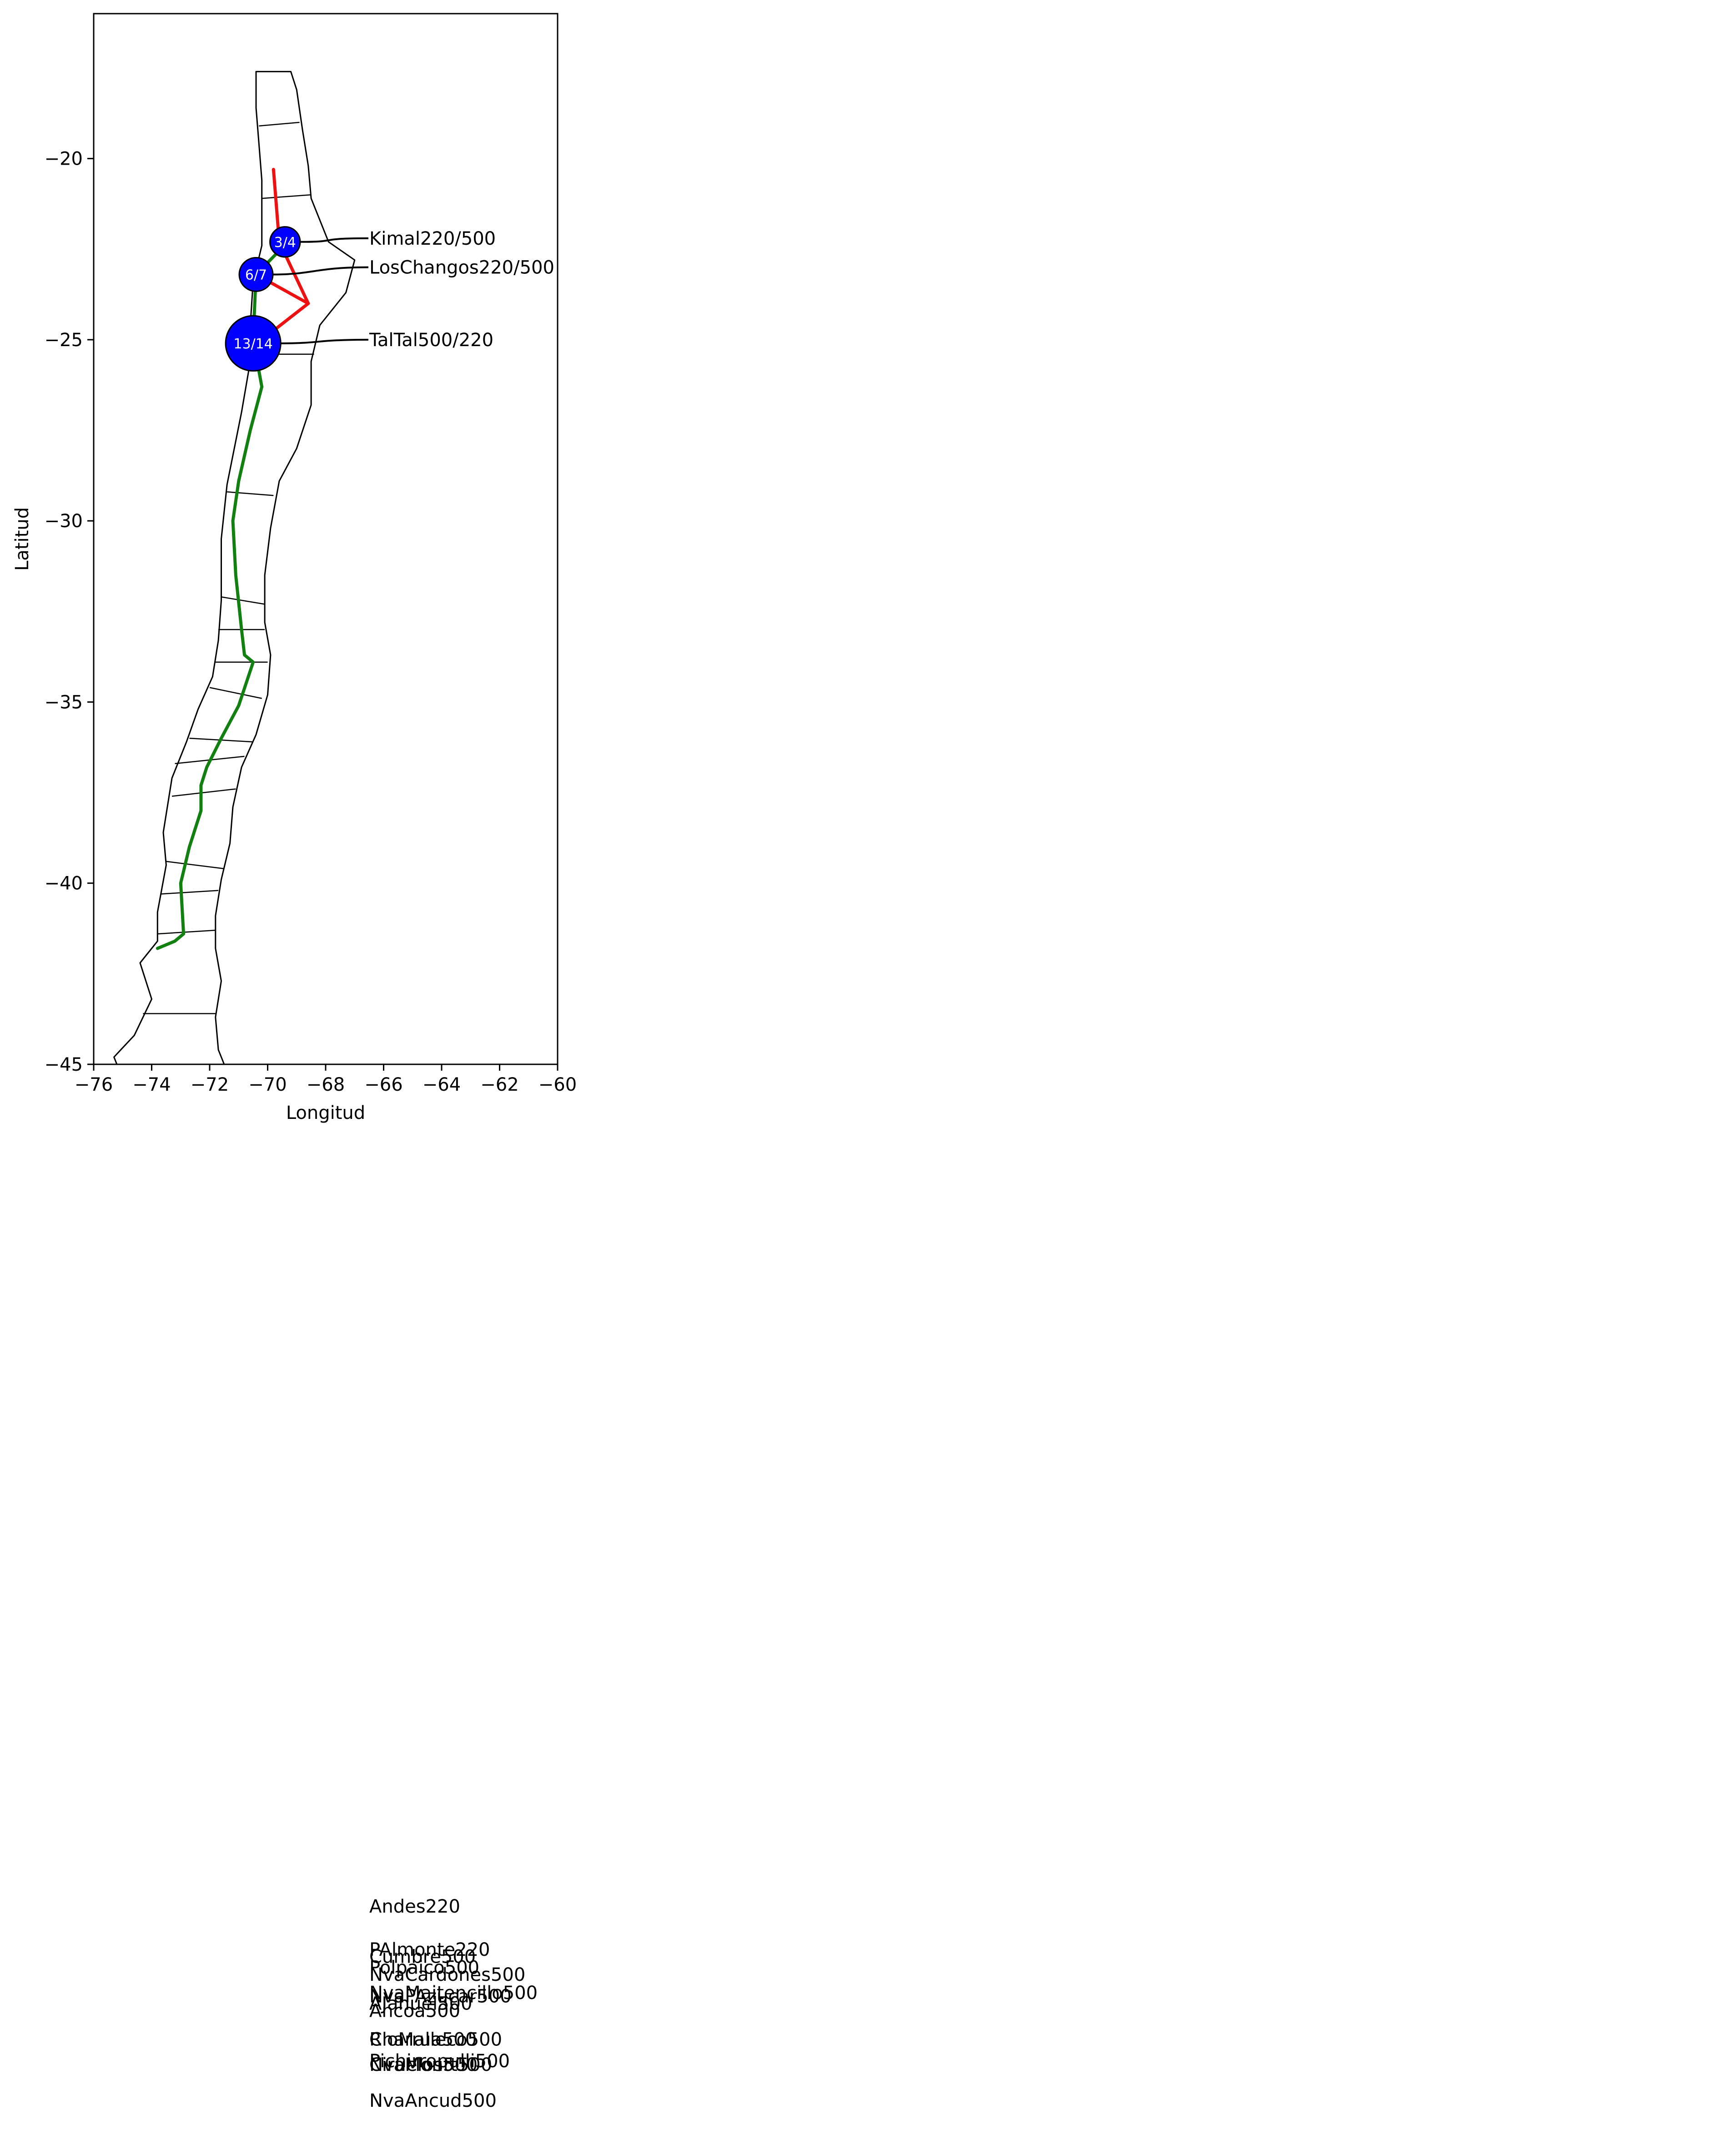  I want to click on overflow-node-label: NvaCardones500, so click(447, 1975).